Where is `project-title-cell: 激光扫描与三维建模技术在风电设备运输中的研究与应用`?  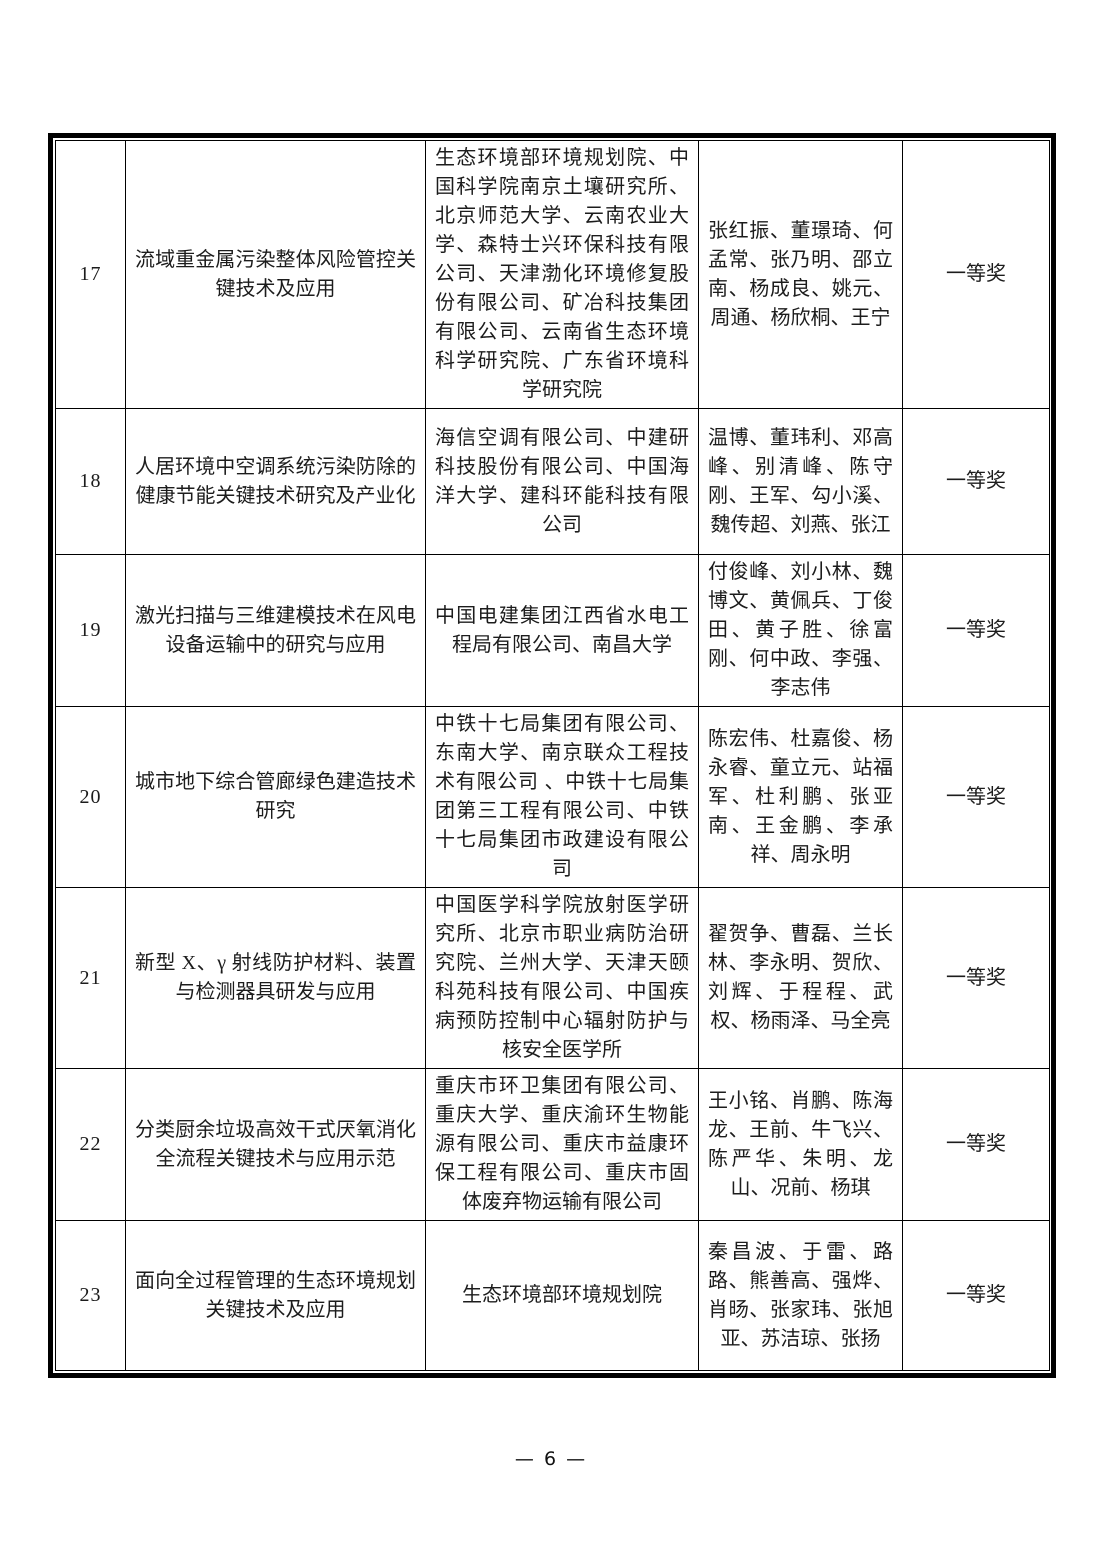 project-title-cell: 激光扫描与三维建模技术在风电设备运输中的研究与应用 is located at coordinates (275, 630).